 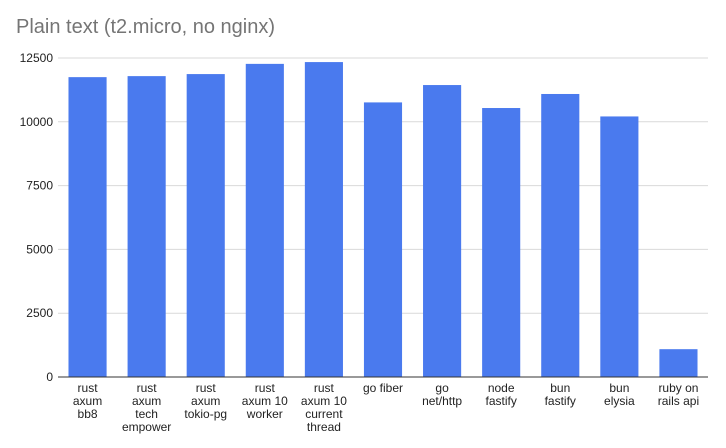 What do you see at coordinates (678, 394) in the screenshot?
I see `x-category-label: ruby on rails api` at bounding box center [678, 394].